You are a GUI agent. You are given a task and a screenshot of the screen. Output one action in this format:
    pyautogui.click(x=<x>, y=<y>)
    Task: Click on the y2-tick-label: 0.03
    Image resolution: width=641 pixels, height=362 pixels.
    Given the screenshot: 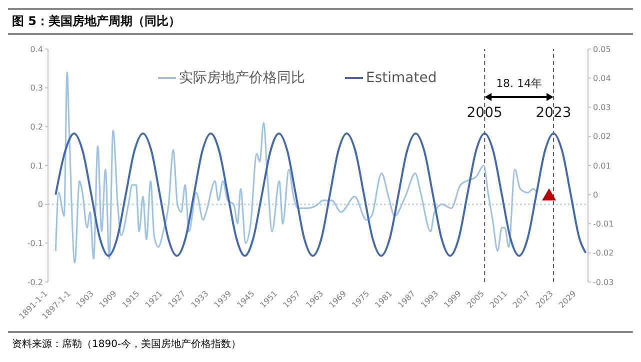 What is the action you would take?
    pyautogui.click(x=602, y=107)
    